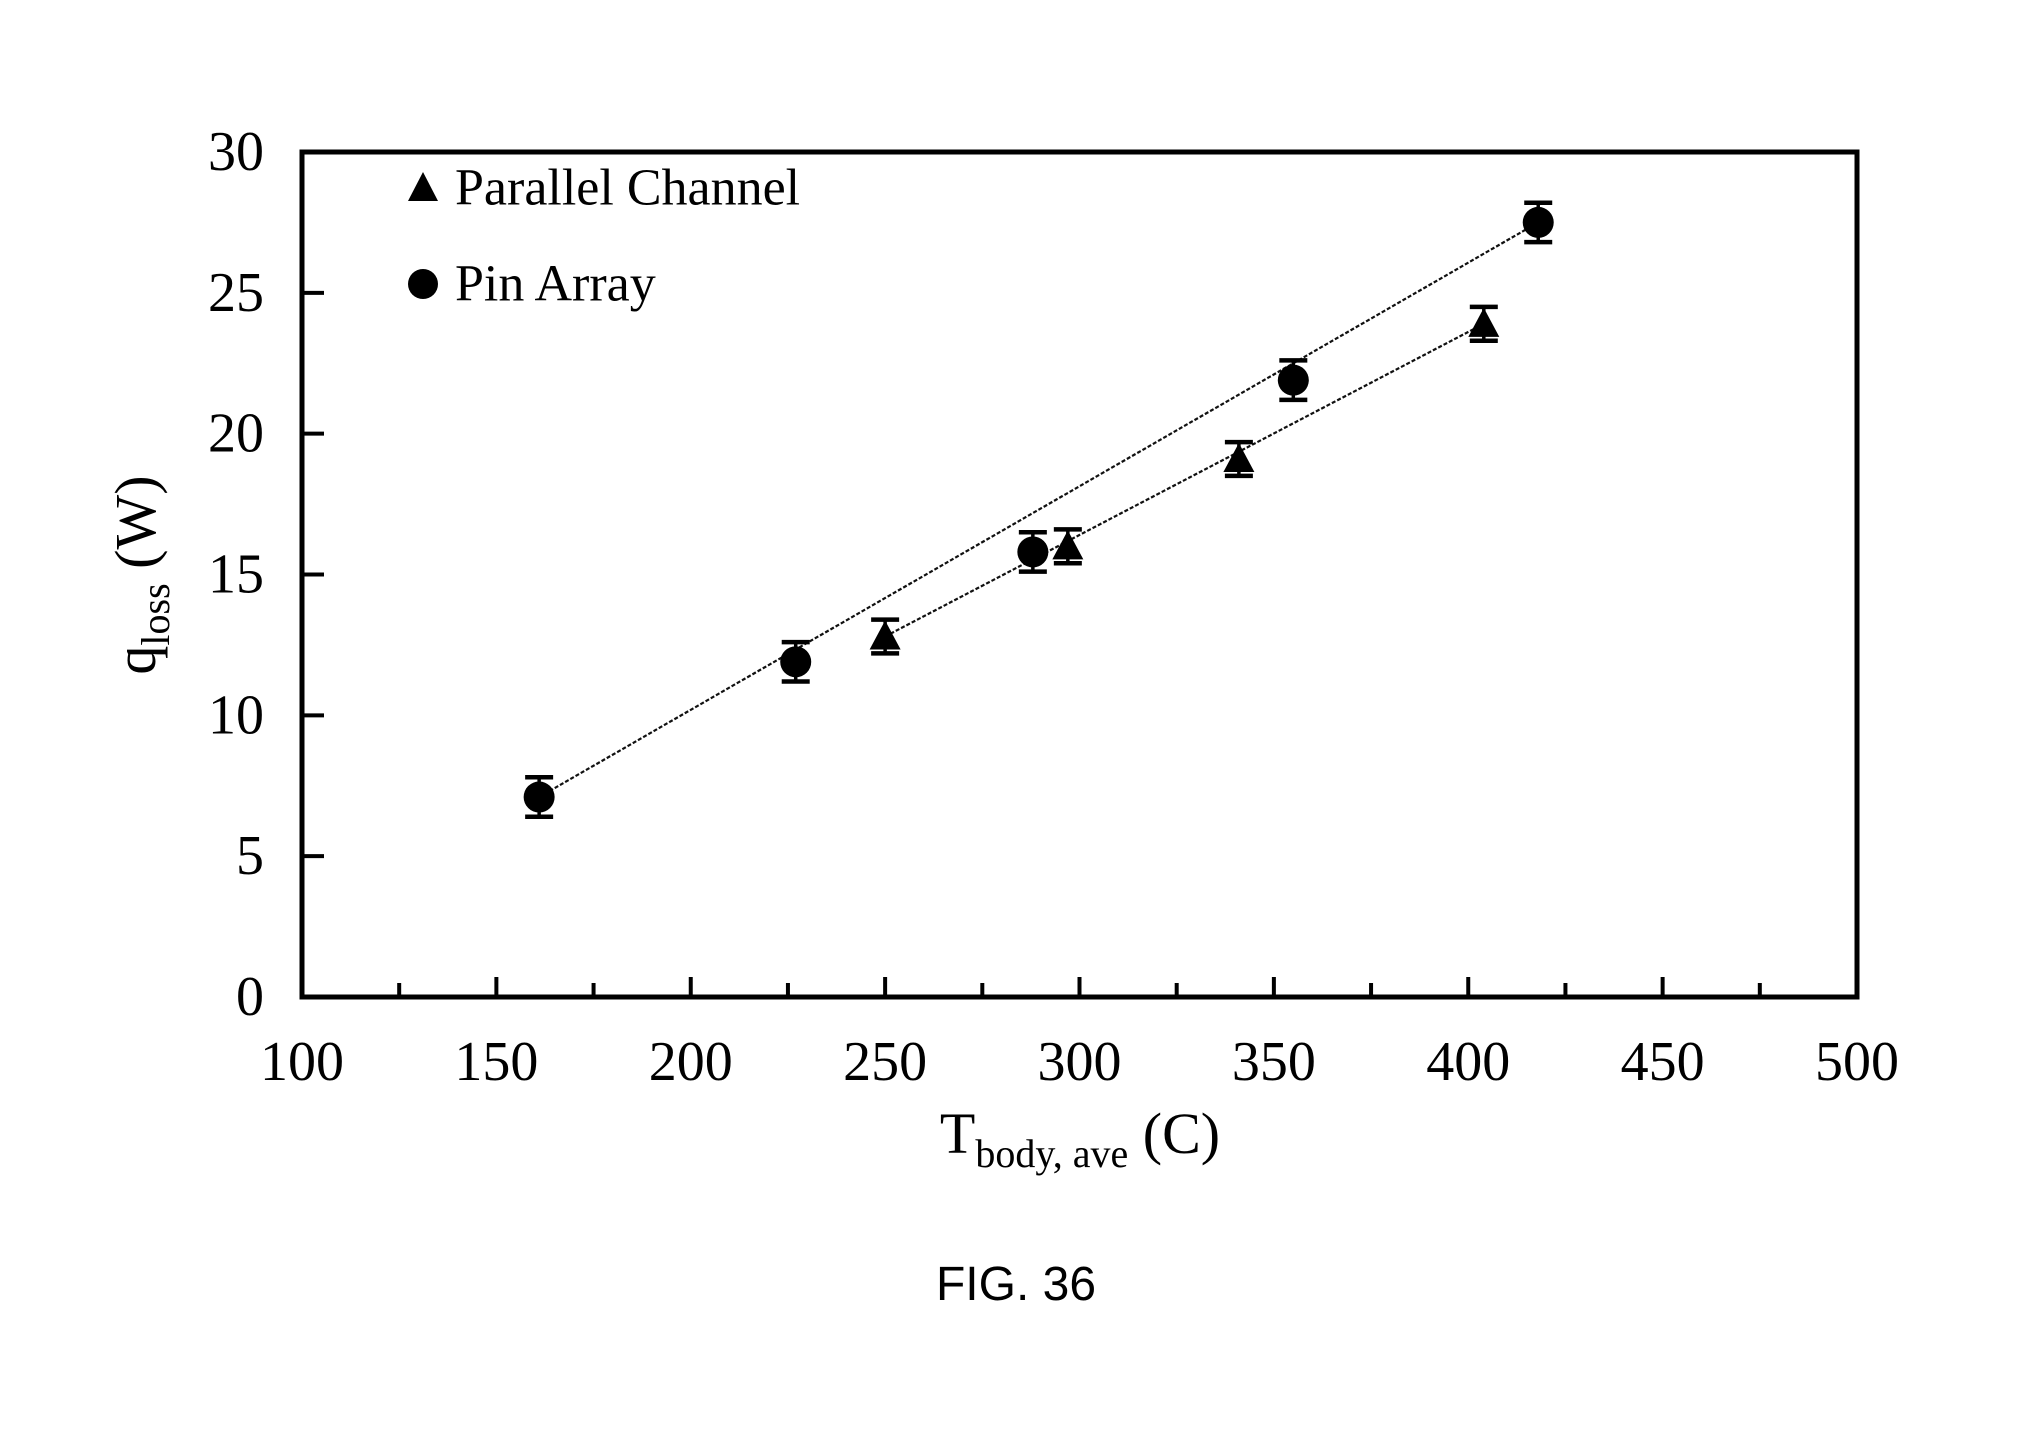 This screenshot has height=1451, width=2017. What do you see at coordinates (155, 614) in the screenshot?
I see `y-axis-title-subscript: loss` at bounding box center [155, 614].